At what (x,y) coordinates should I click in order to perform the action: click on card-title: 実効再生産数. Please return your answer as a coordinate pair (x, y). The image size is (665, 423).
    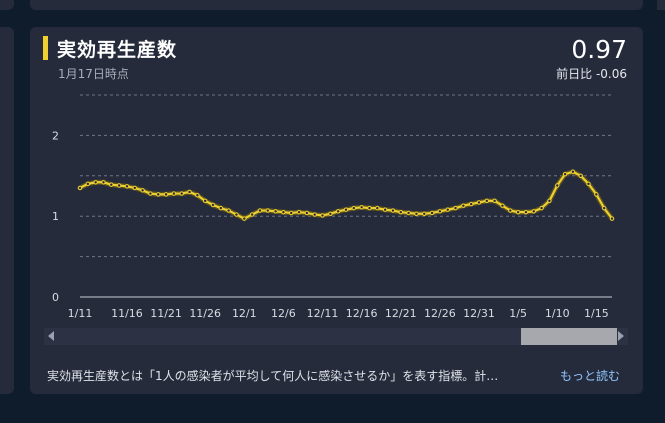
    Looking at the image, I should click on (117, 50).